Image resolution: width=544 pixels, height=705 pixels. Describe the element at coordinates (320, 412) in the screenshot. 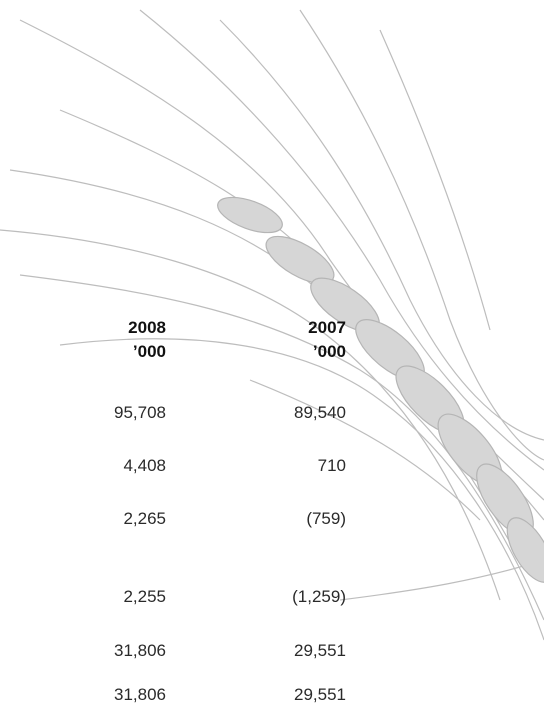

I see `table-cell: 89,540` at that location.